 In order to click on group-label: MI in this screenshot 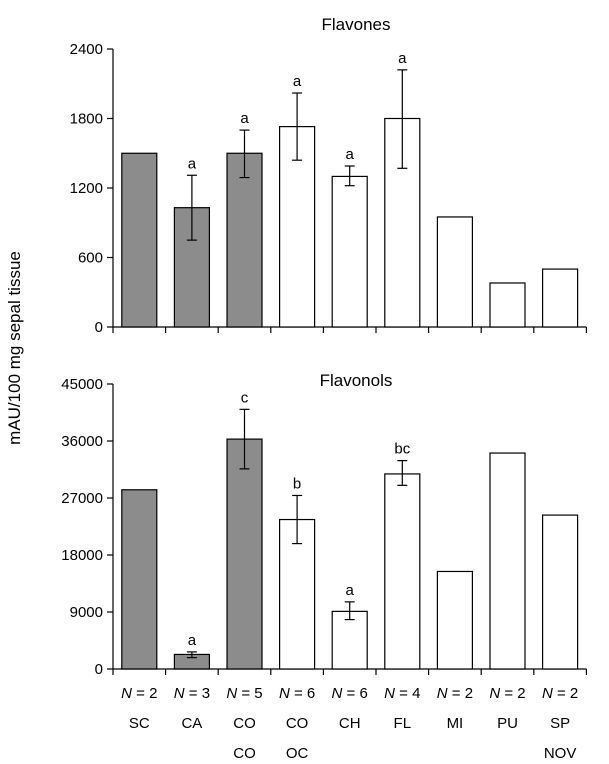, I will do `click(455, 723)`.